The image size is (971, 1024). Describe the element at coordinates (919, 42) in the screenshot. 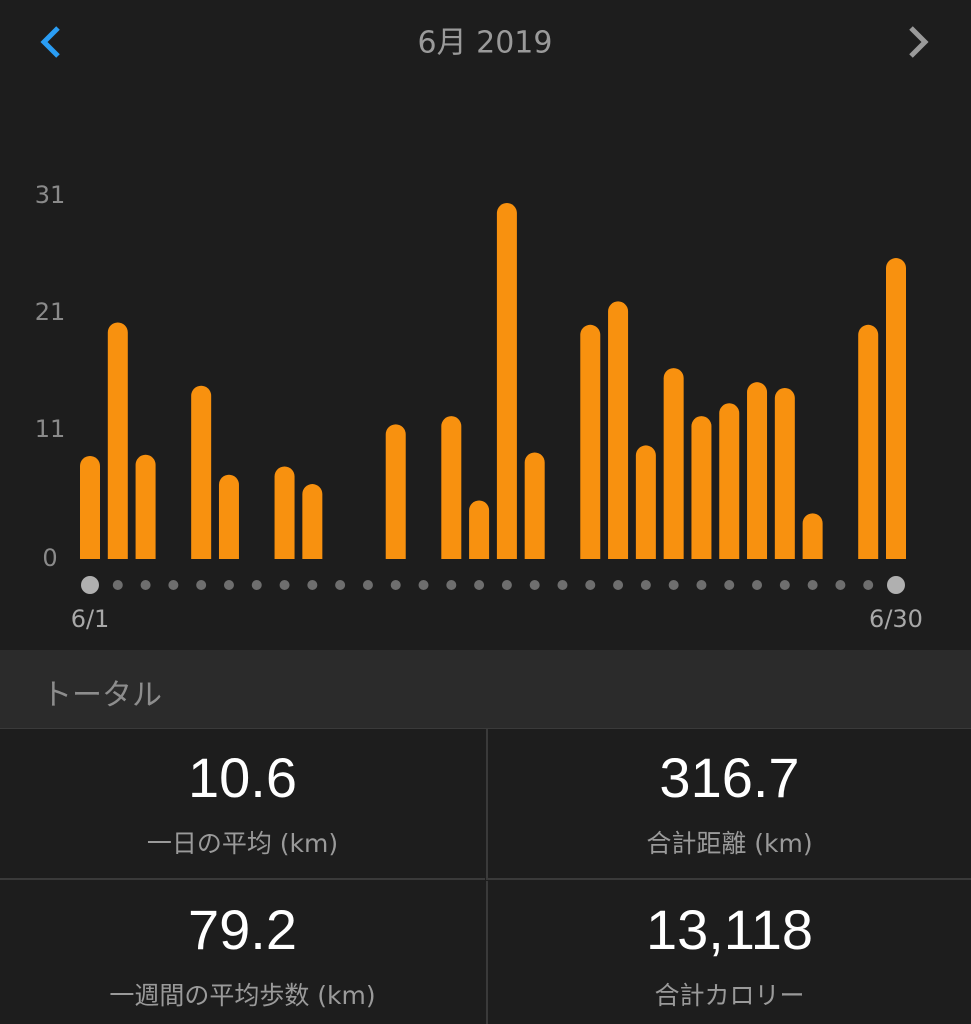

I see `next-button` at that location.